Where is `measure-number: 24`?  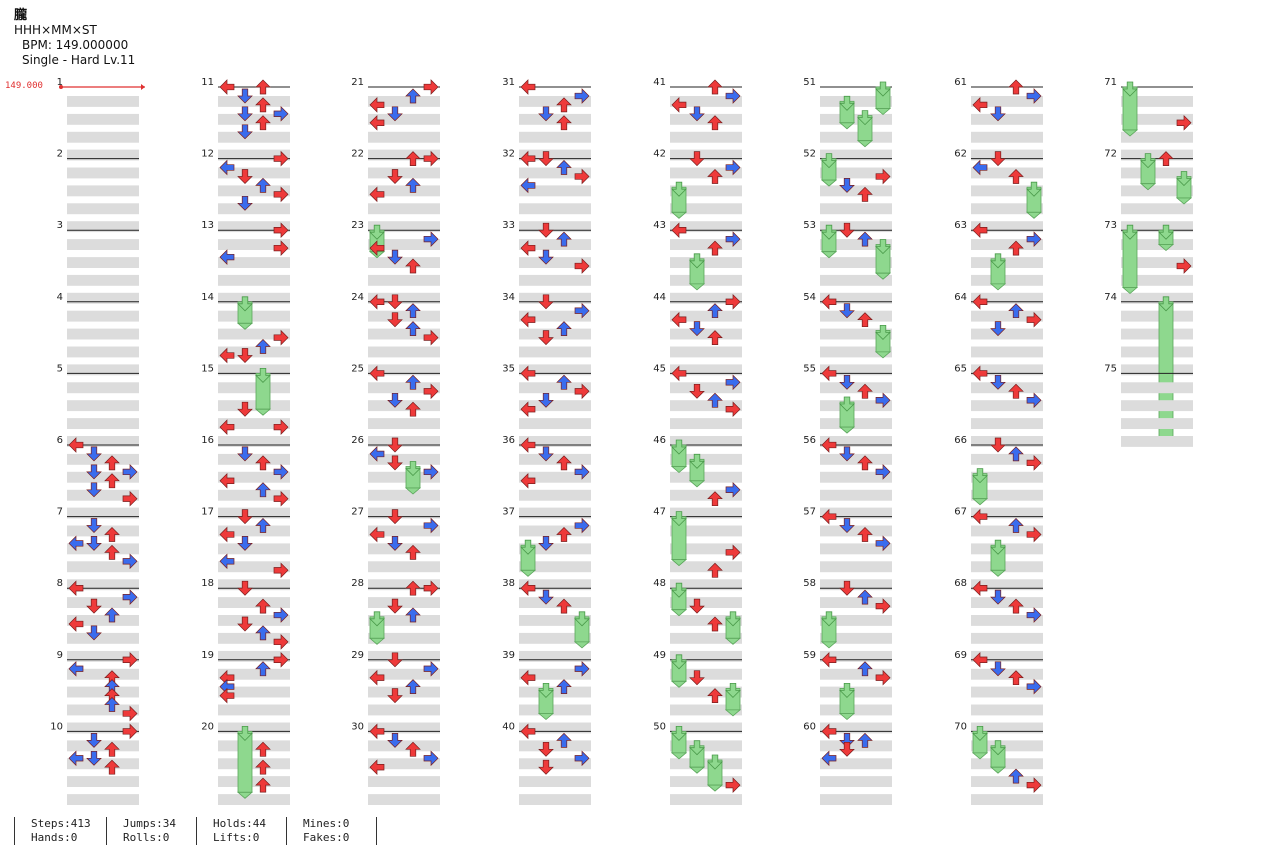
measure-number: 24 is located at coordinates (357, 297).